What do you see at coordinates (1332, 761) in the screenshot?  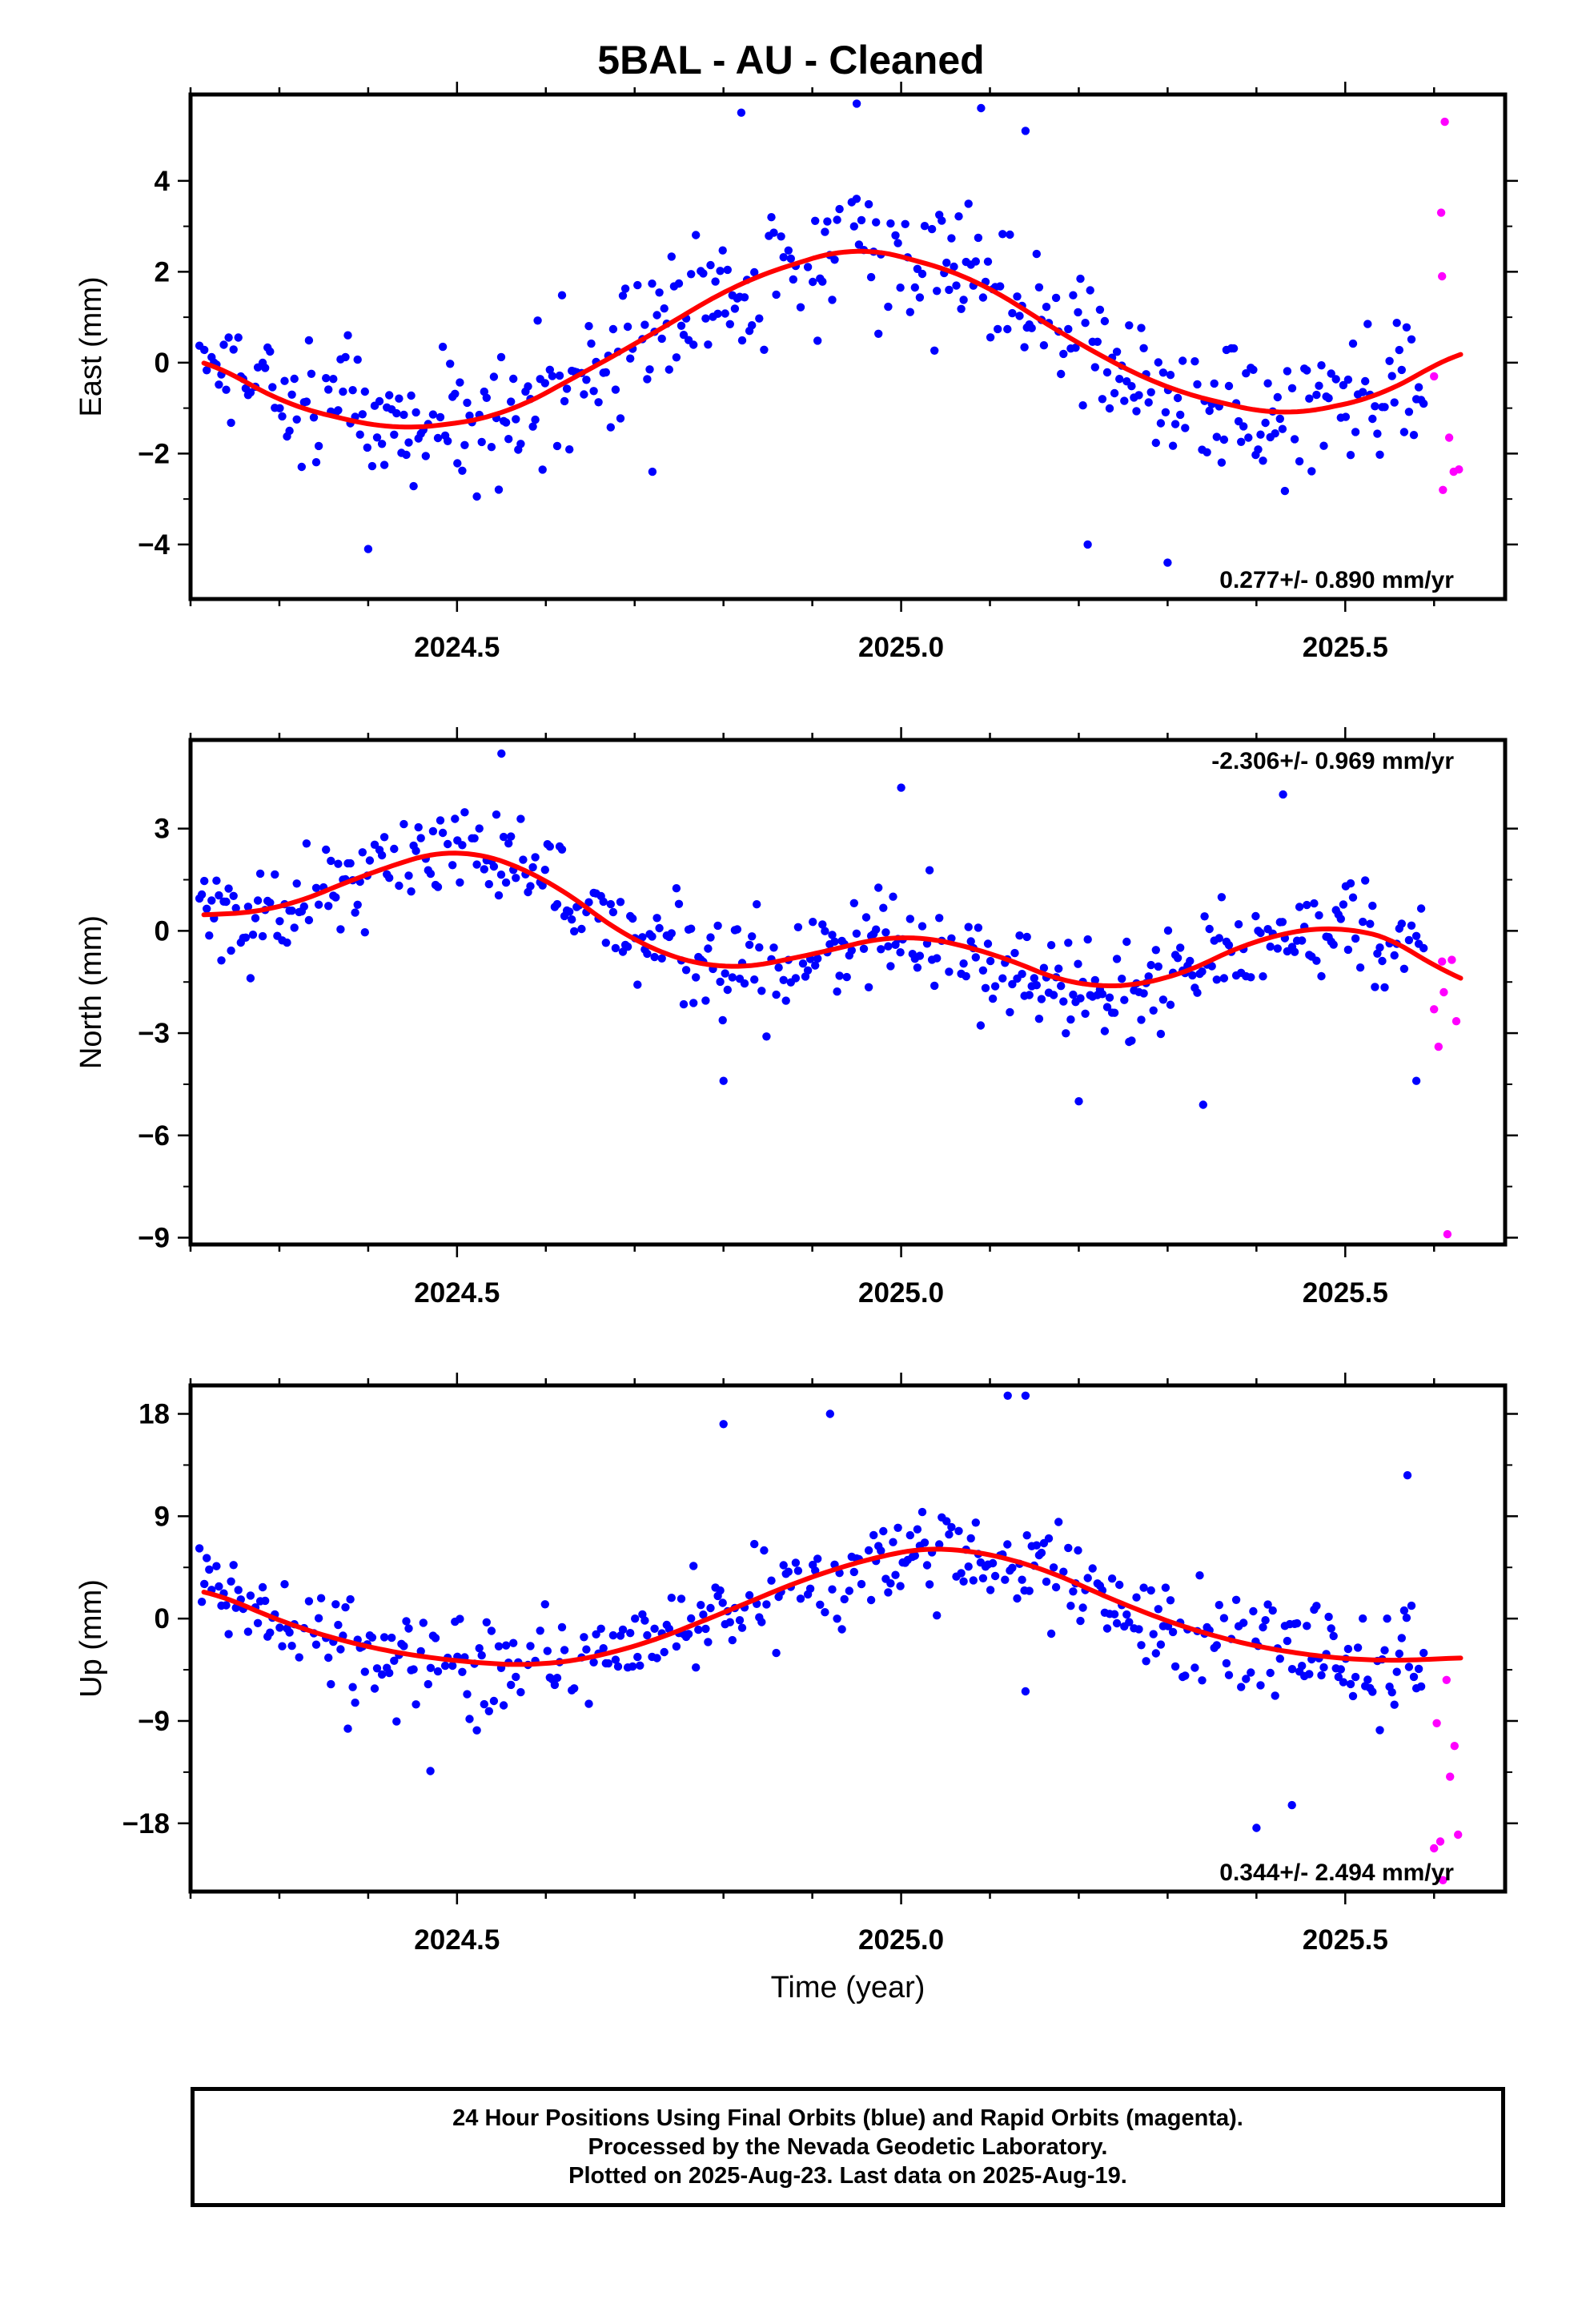 I see `rate-label: -2.306+/- 0.969 mm/yr` at bounding box center [1332, 761].